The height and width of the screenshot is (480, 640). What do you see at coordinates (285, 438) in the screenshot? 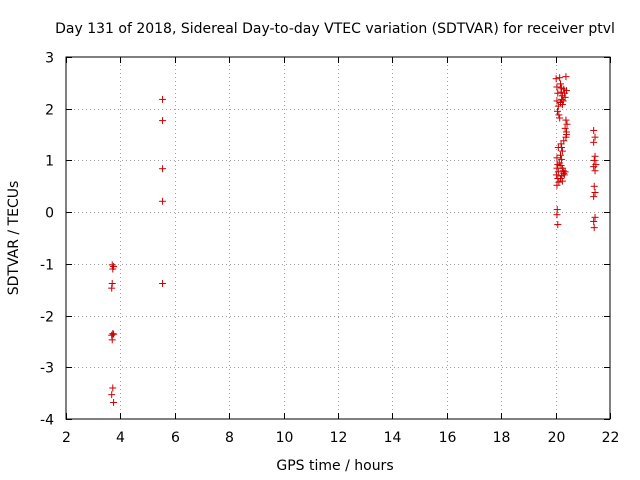
I see `x-tick-label: 10` at bounding box center [285, 438].